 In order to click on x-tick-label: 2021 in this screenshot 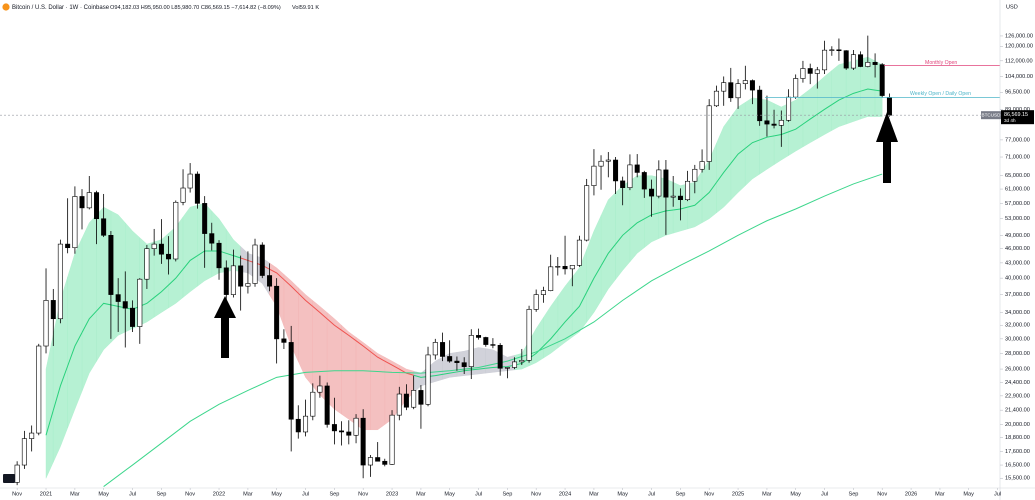, I will do `click(46, 494)`.